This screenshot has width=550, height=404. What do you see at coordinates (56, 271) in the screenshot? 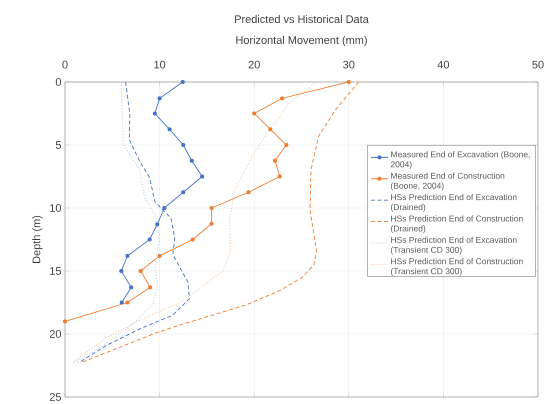
I see `y-tick-label: 15` at bounding box center [56, 271].